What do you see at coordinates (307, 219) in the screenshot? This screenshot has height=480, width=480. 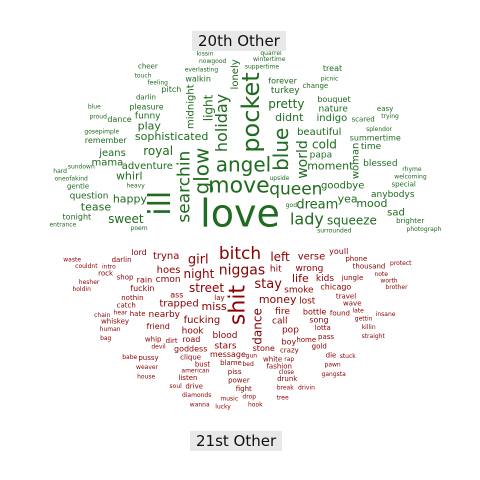 I see `top-word: lady` at bounding box center [307, 219].